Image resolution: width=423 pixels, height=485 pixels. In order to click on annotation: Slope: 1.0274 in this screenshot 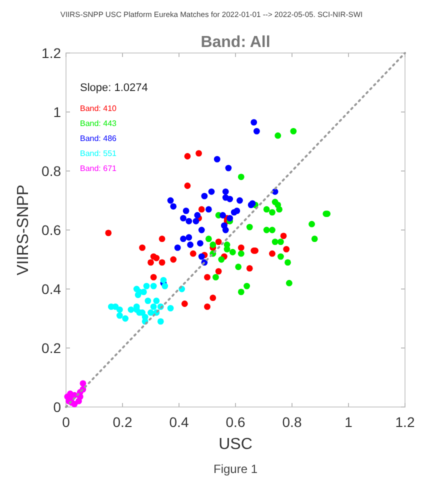, I will do `click(114, 88)`.